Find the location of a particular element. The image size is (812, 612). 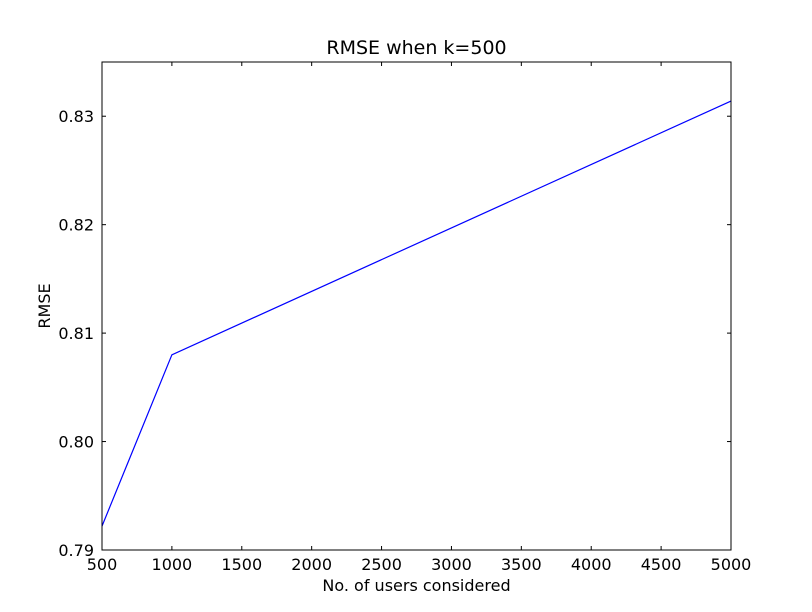

x-tick-label: 1500 is located at coordinates (241, 564).